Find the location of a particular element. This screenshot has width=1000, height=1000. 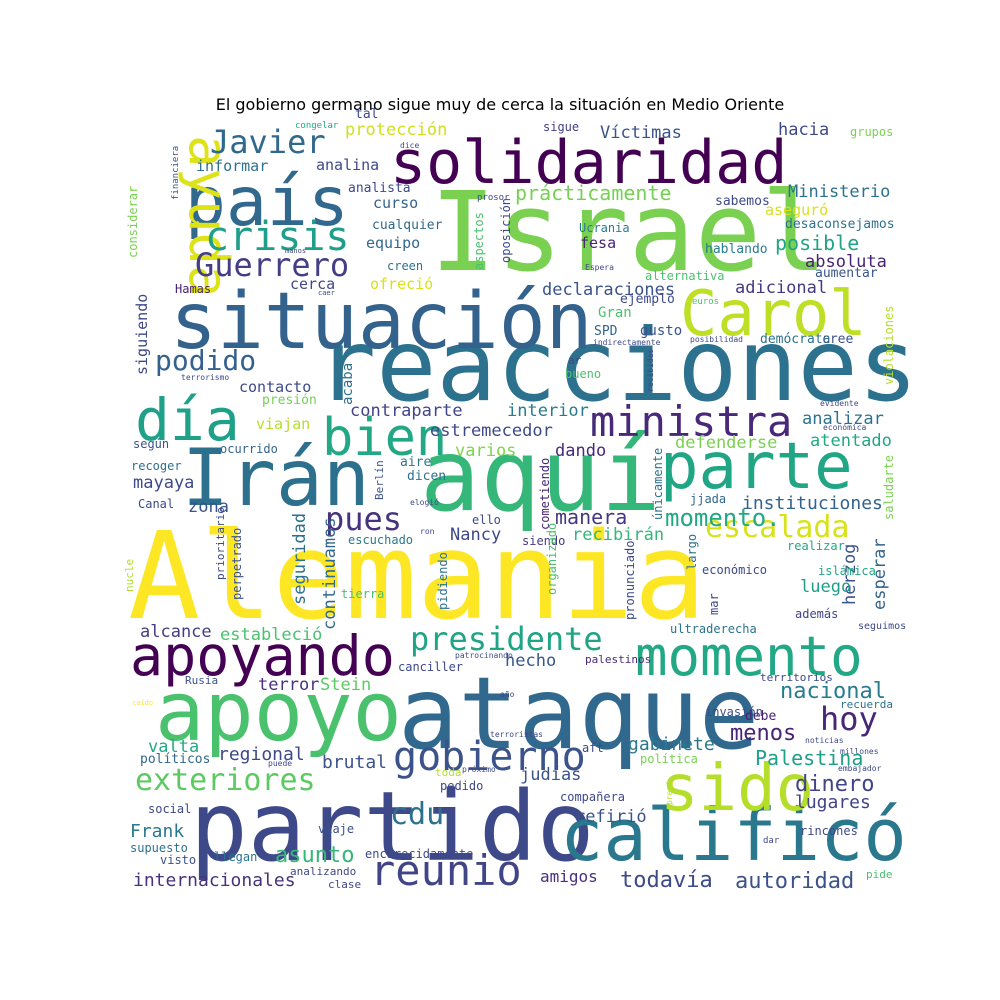

cloud-word: ar is located at coordinates (575, 360).